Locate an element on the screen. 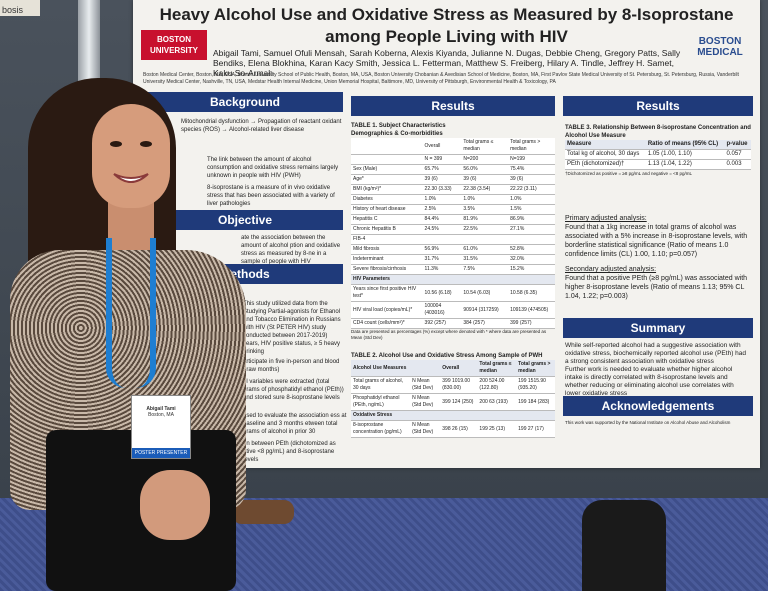 The width and height of the screenshot is (768, 591). t1-row-cell: 3.5% is located at coordinates (485, 209).